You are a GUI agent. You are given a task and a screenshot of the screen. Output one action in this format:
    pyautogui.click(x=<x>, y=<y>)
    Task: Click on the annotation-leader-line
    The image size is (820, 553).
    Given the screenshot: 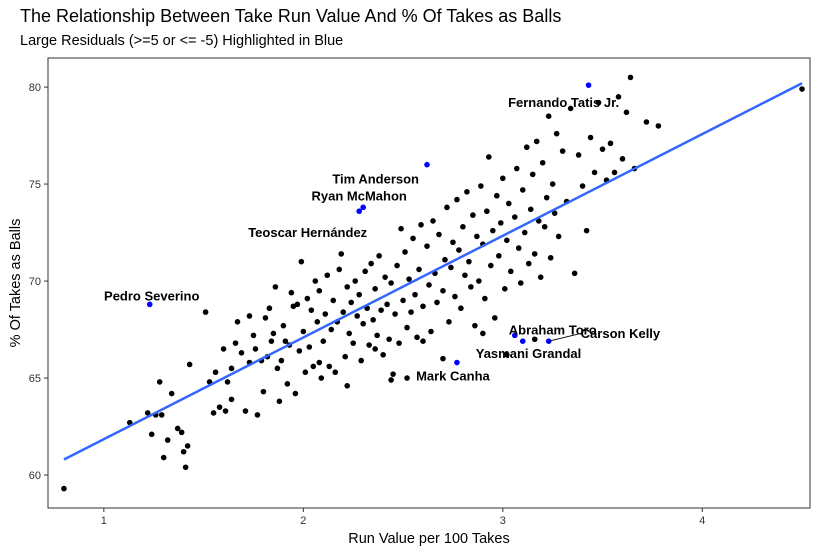 What is the action you would take?
    pyautogui.click(x=563, y=337)
    